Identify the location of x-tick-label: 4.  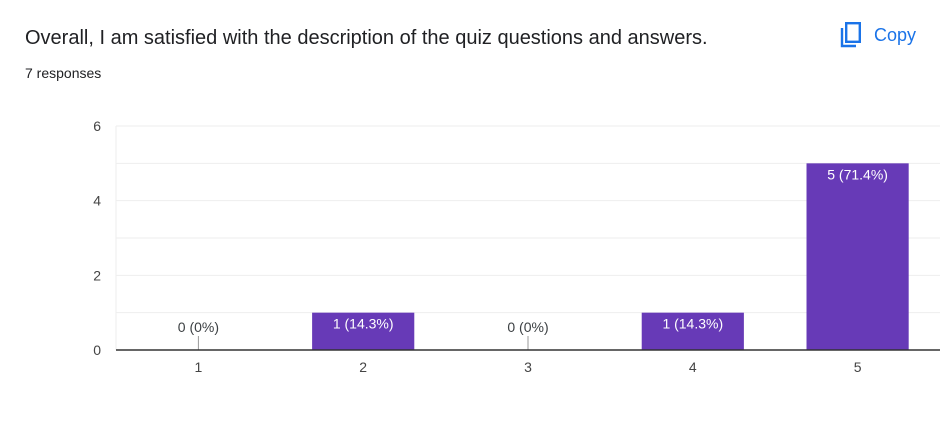
(693, 367).